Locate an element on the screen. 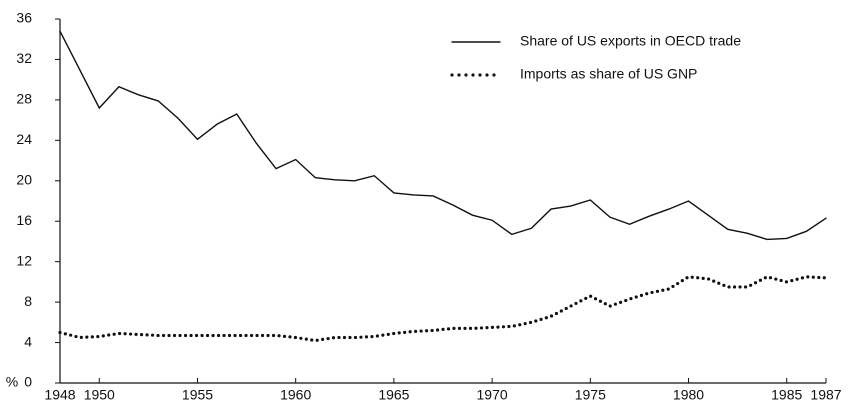 This screenshot has height=403, width=861. x-tick-label: 1987 is located at coordinates (825, 395).